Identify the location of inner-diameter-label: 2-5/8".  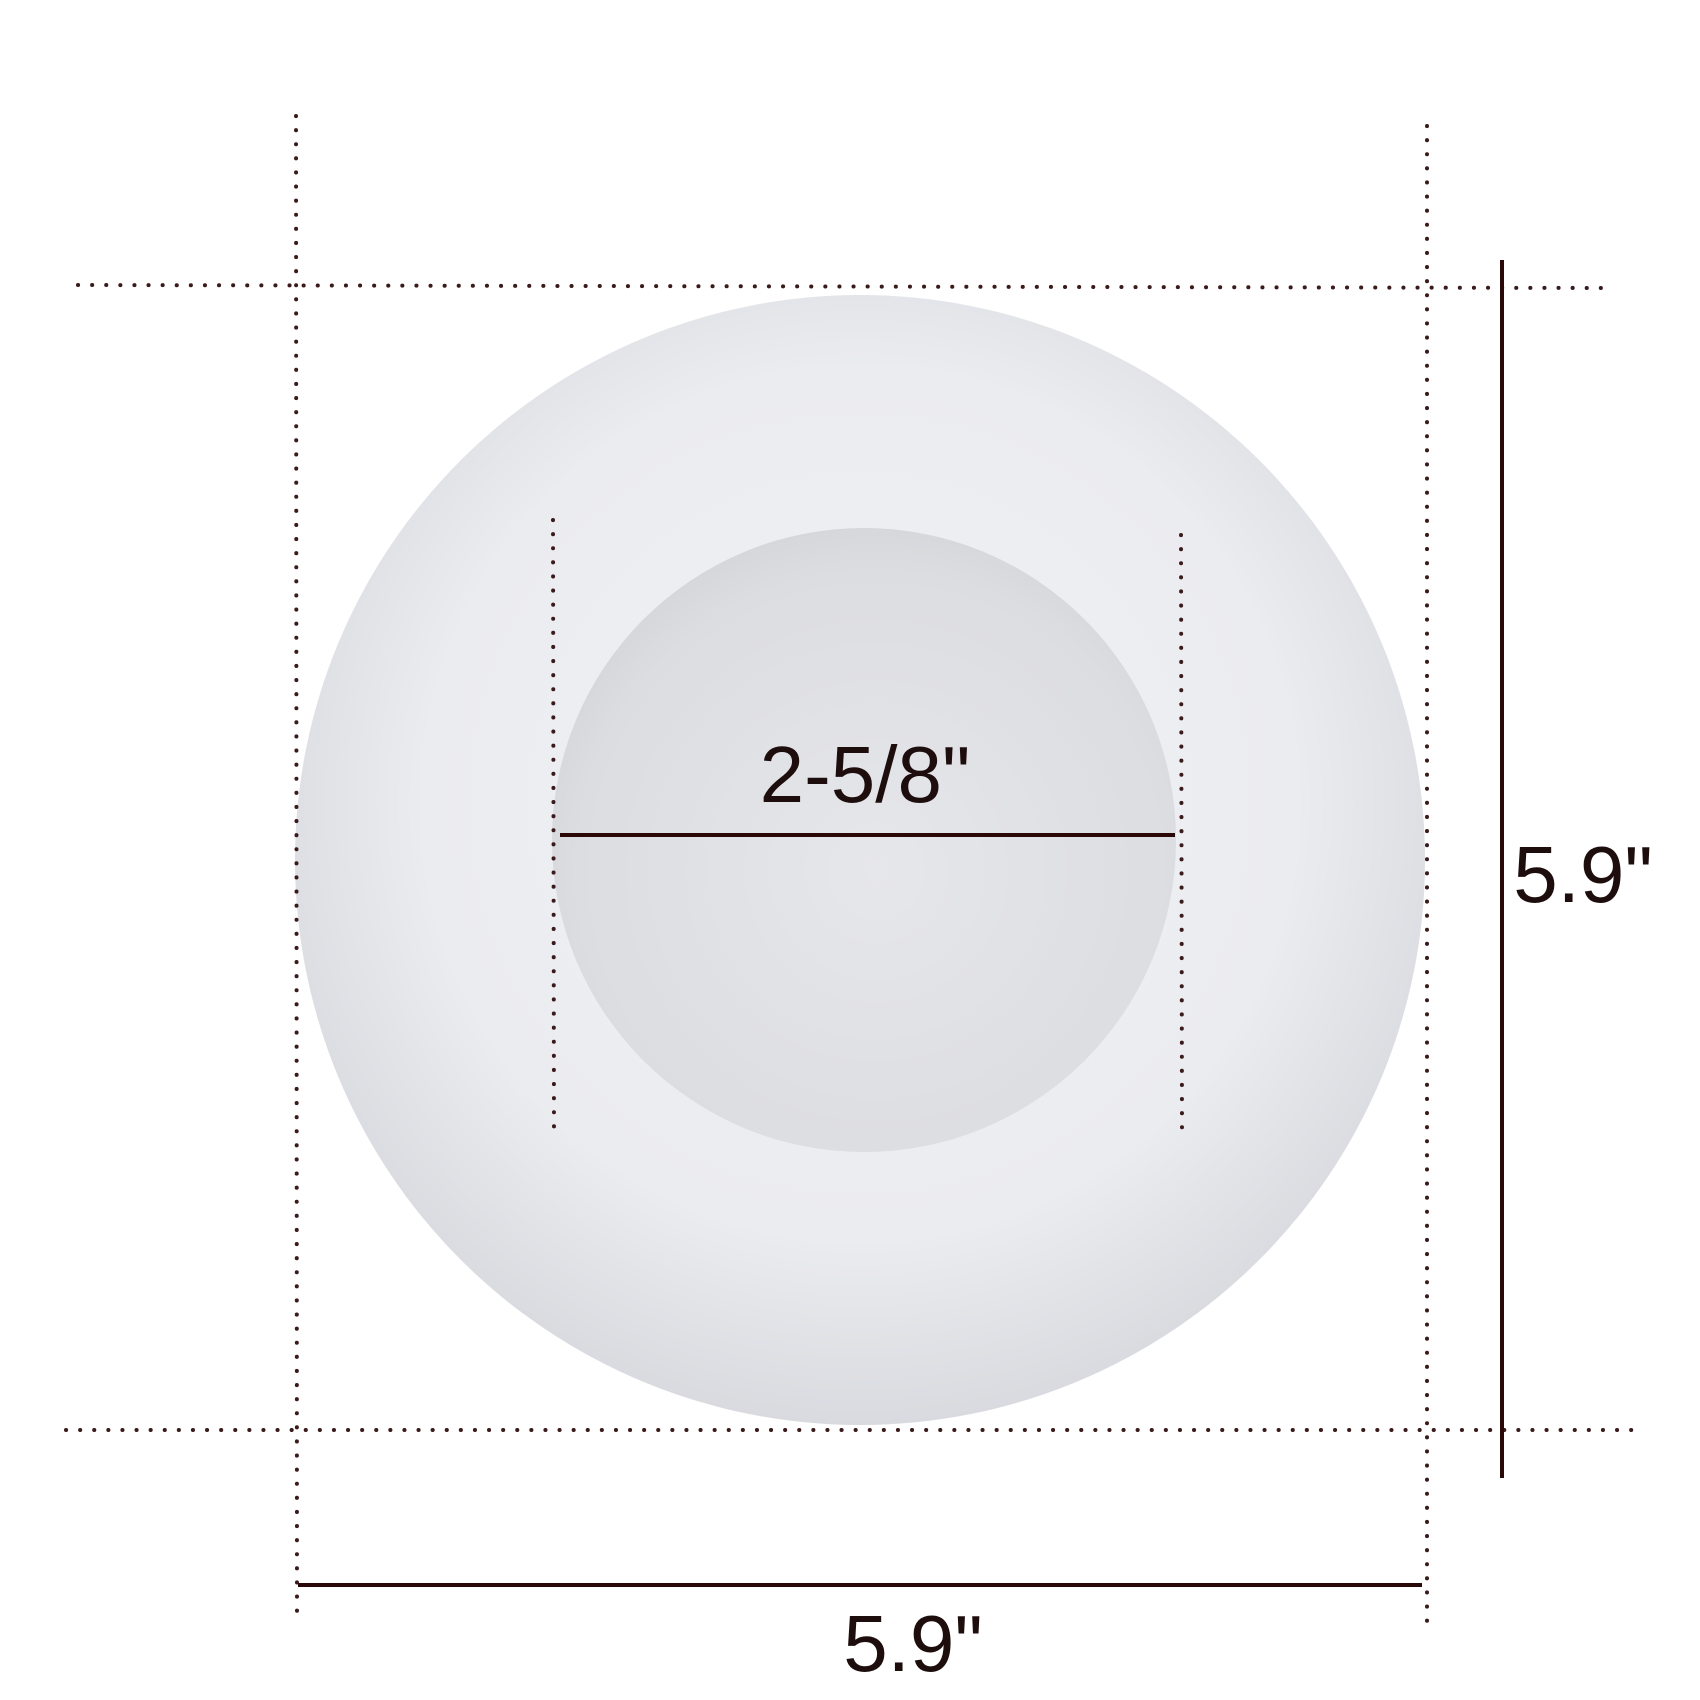
(865, 774).